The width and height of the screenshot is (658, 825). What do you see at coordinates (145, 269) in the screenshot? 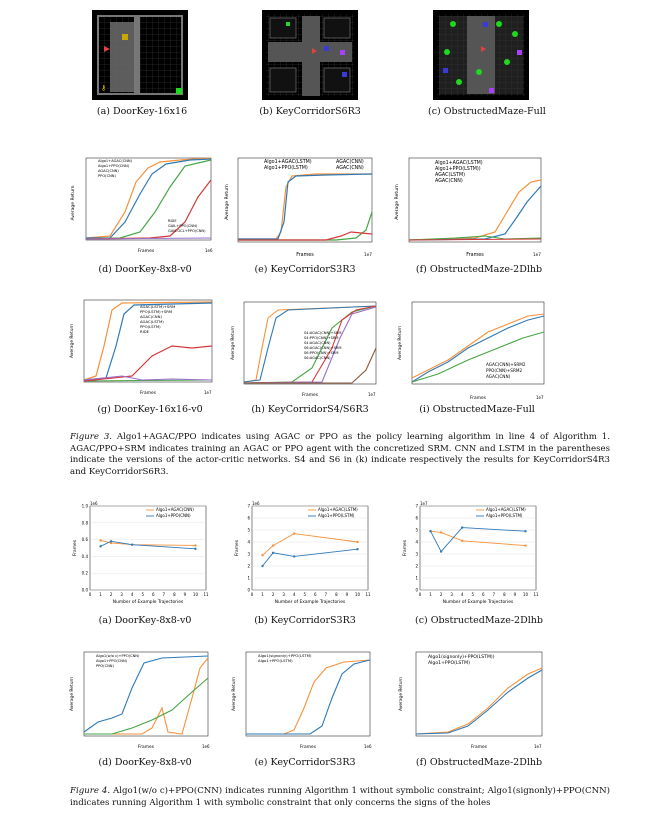
I see `fig3-caption-d: (d) DoorKey-8x8-v0` at bounding box center [145, 269].